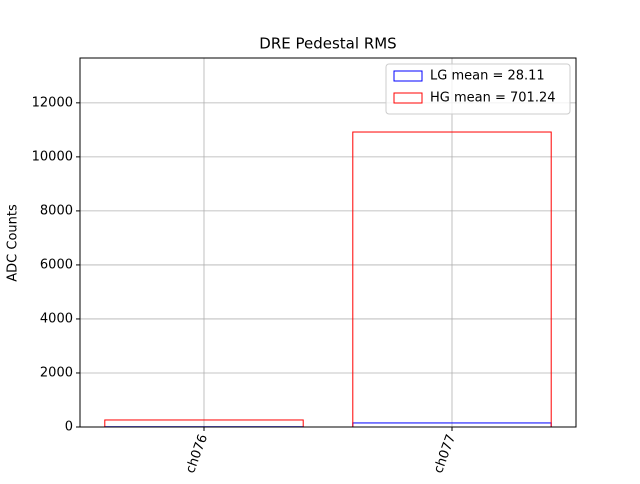 The image size is (640, 484). I want to click on y-tick-label: 2000, so click(56, 372).